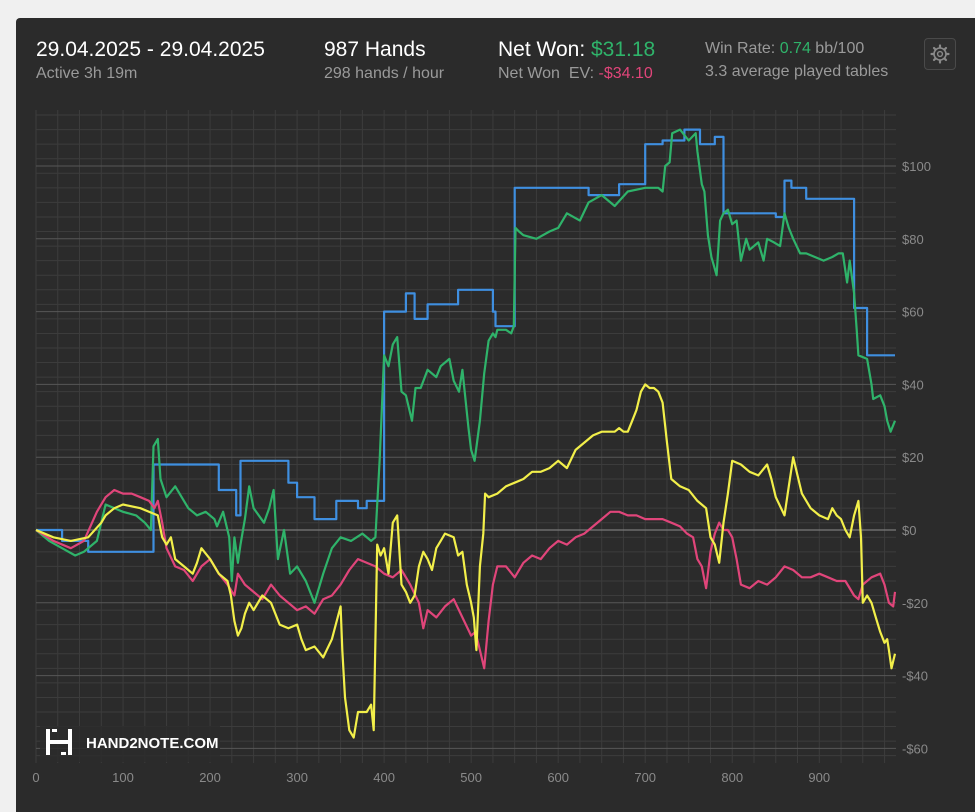 The image size is (975, 812). I want to click on y-tick-label: $0, so click(909, 530).